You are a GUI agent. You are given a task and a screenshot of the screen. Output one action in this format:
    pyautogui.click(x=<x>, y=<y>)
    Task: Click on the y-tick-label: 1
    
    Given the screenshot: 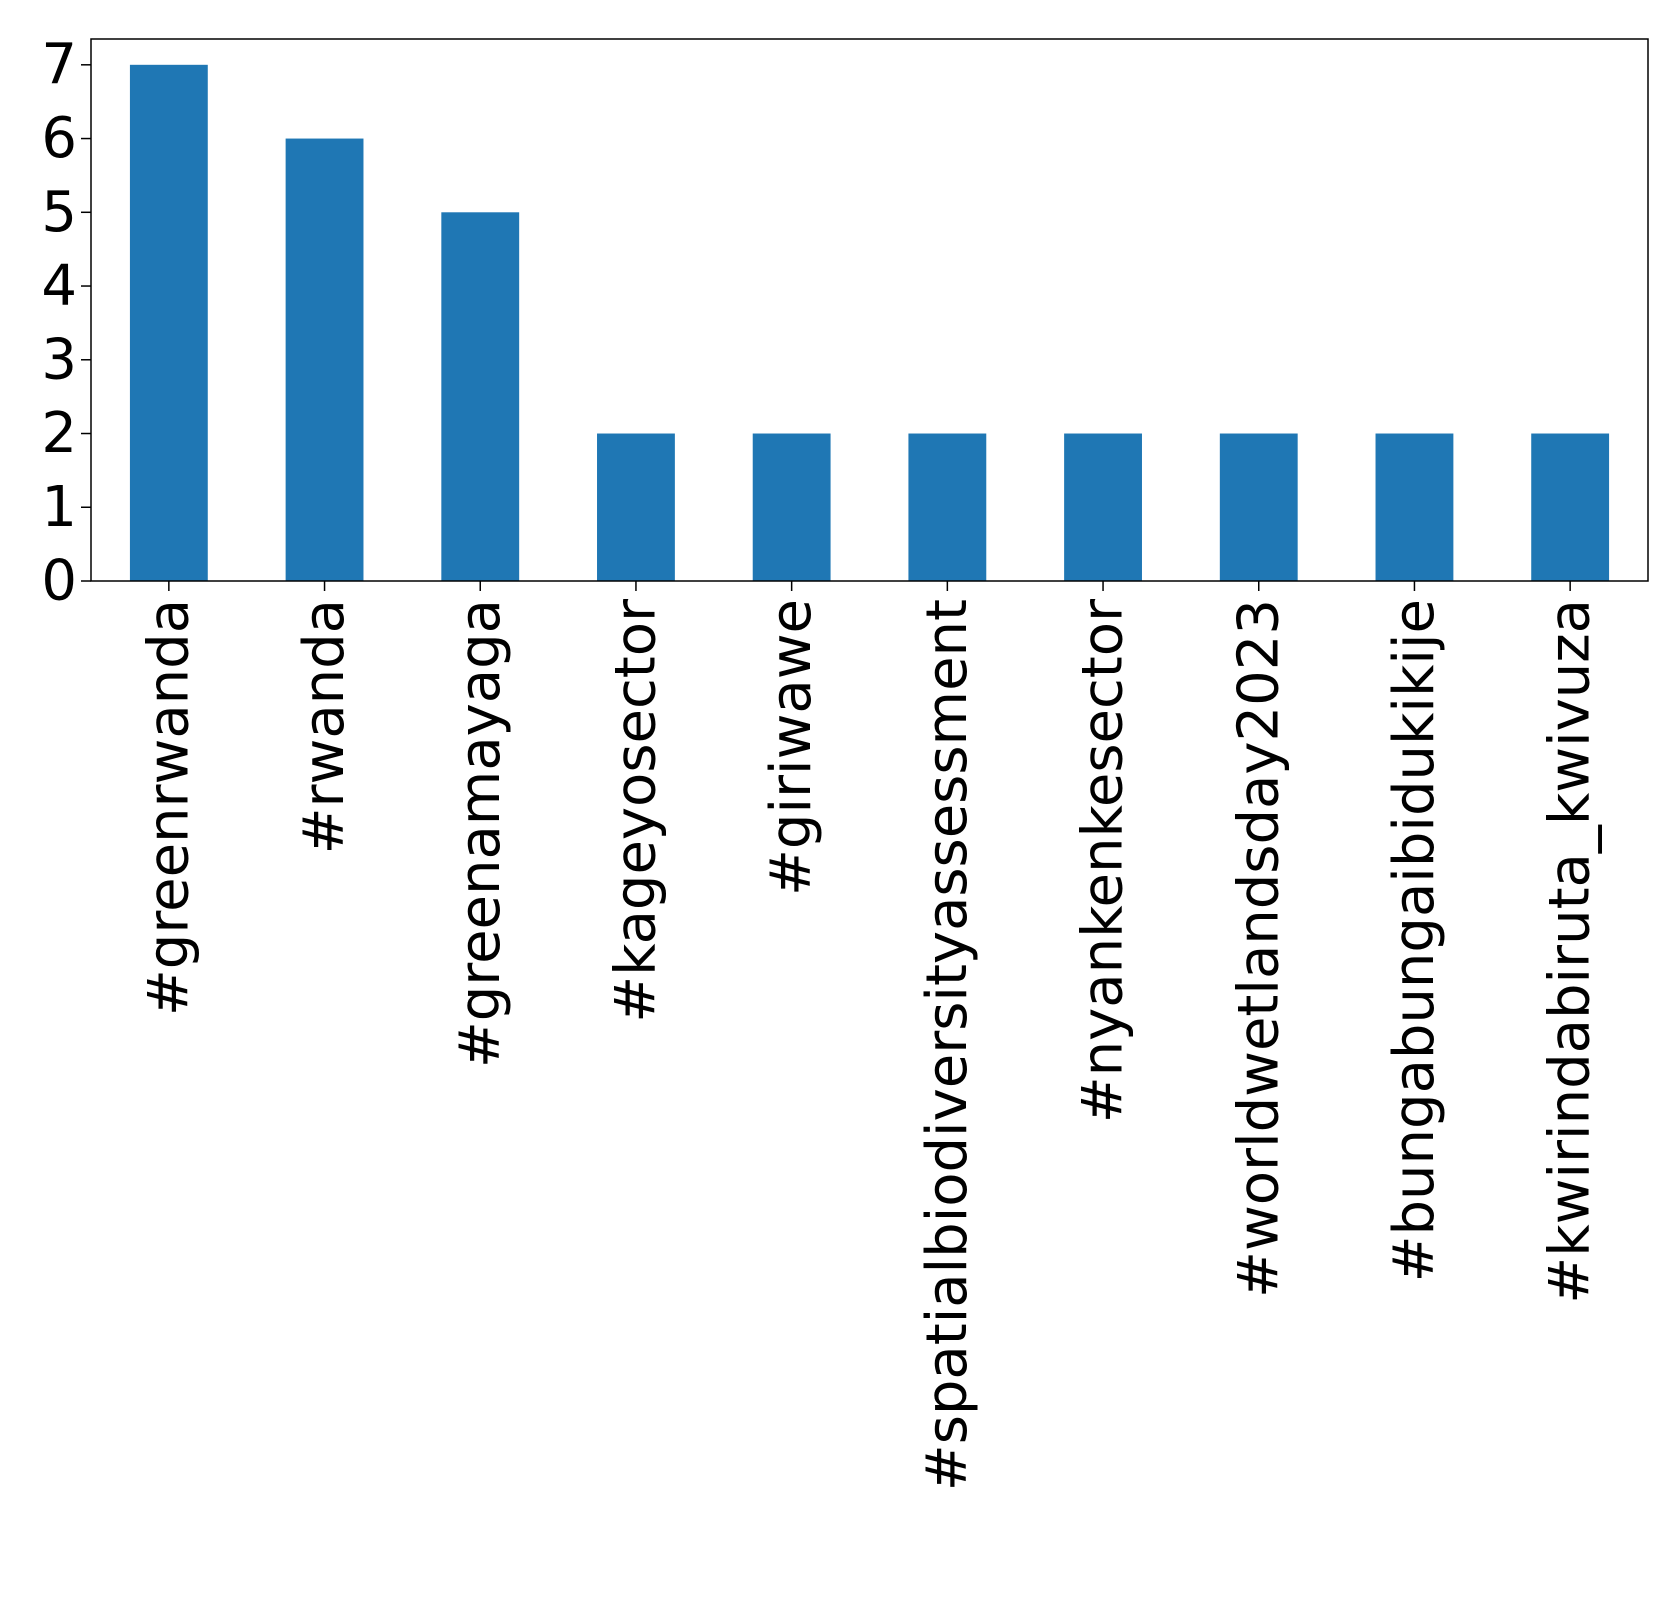 What is the action you would take?
    pyautogui.click(x=59, y=507)
    